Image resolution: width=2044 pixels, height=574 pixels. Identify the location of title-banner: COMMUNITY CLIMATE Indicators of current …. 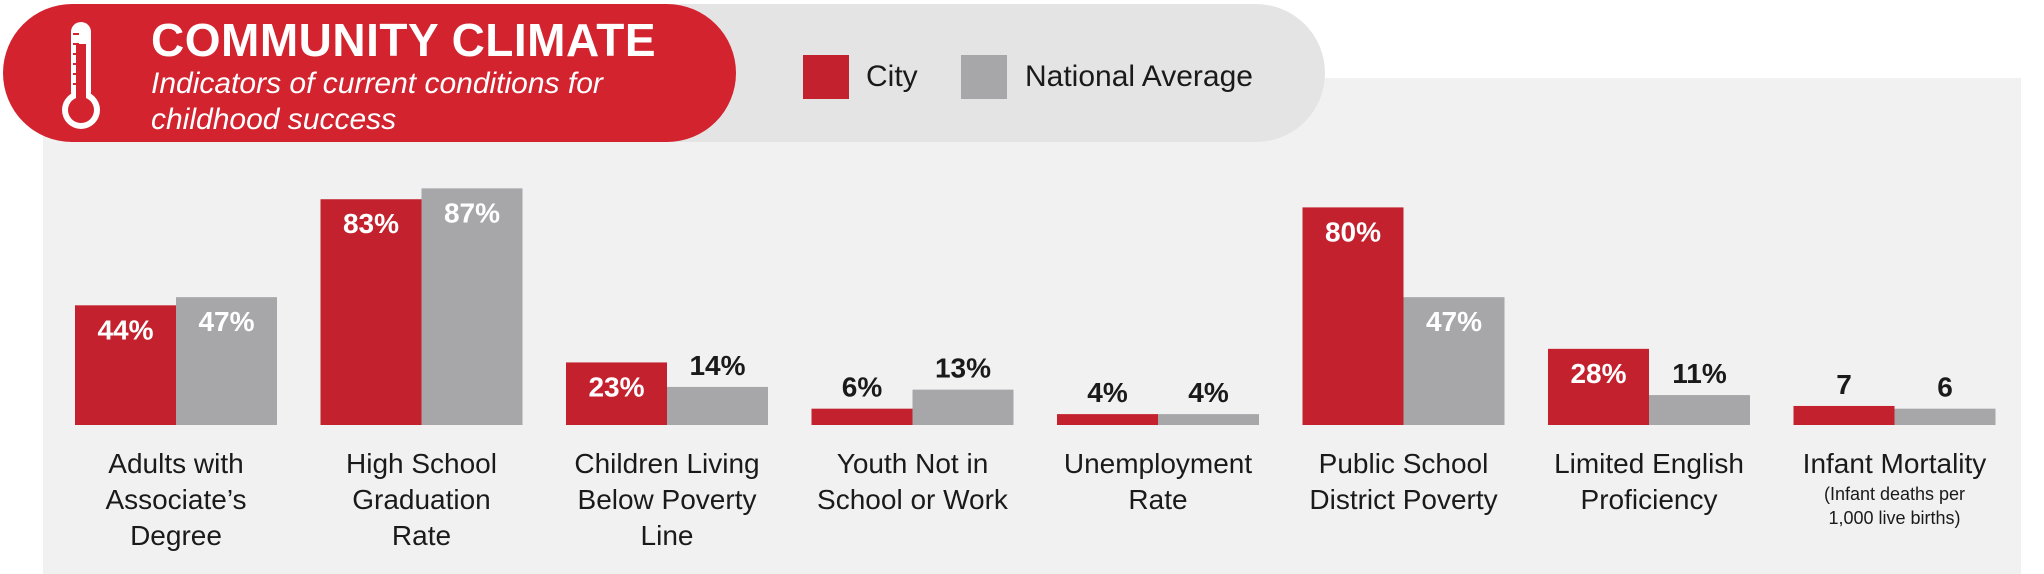
(369, 73).